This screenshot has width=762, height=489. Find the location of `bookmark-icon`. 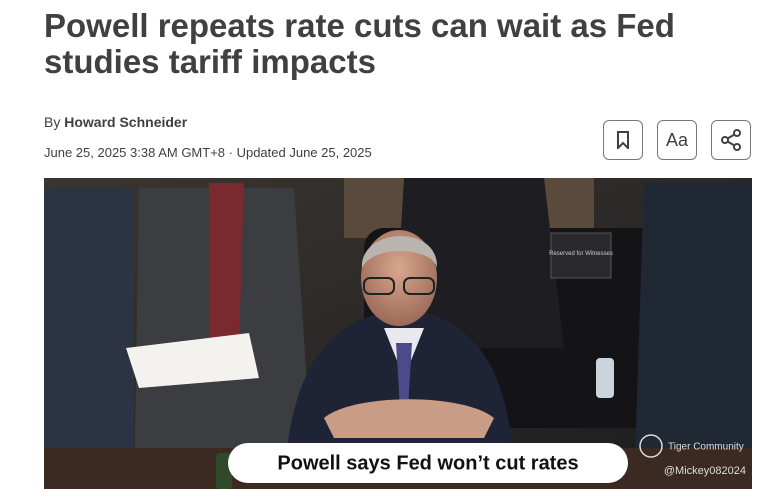

bookmark-icon is located at coordinates (623, 140).